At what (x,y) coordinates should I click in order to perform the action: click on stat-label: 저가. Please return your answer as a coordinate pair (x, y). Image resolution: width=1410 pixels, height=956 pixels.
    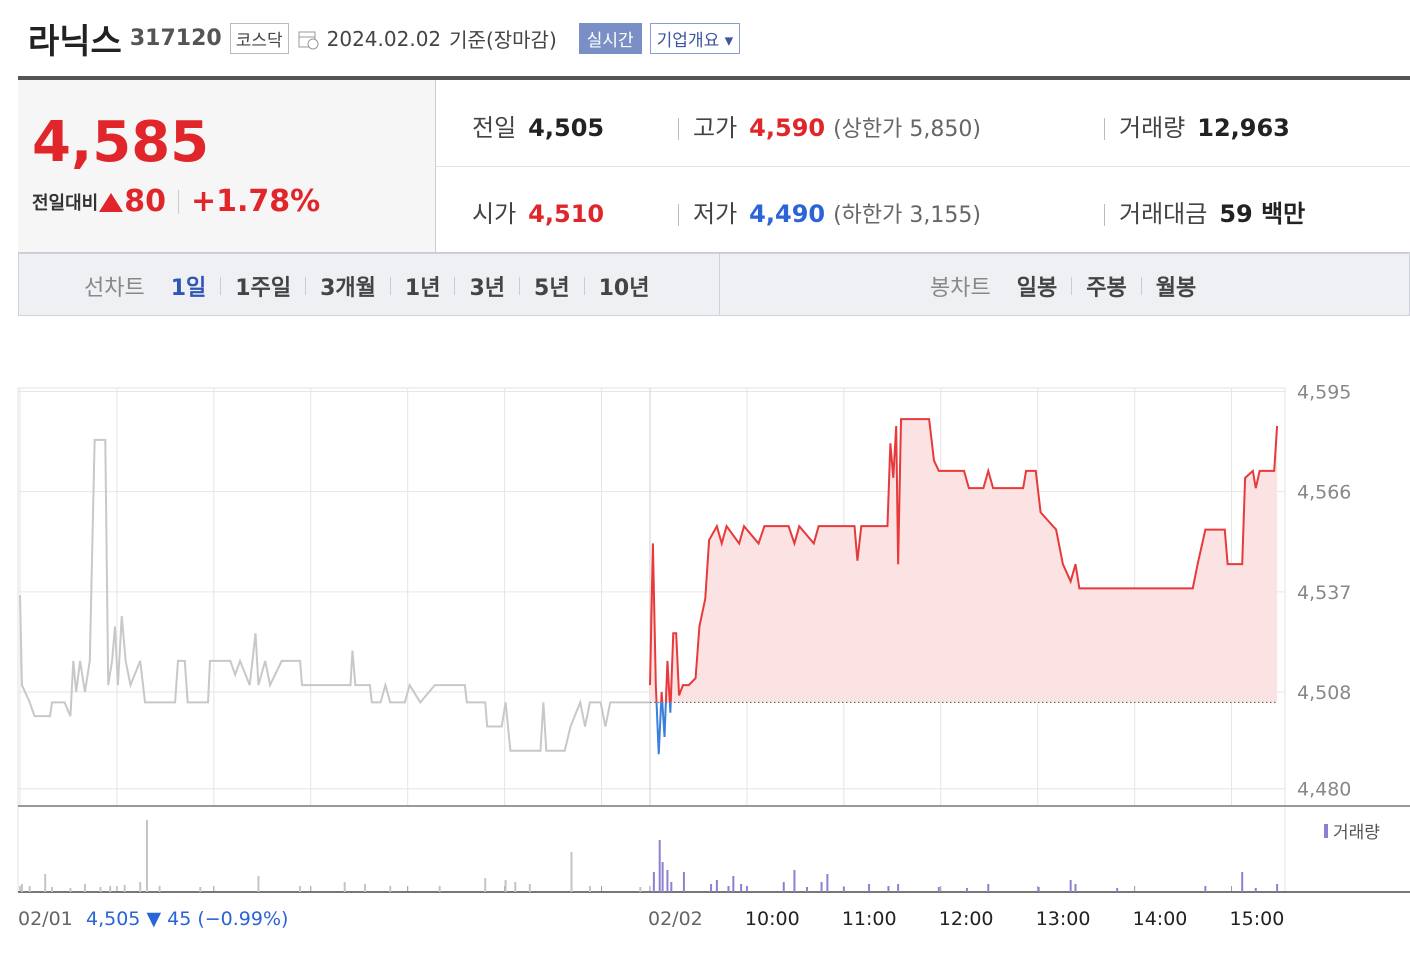
    Looking at the image, I should click on (715, 214).